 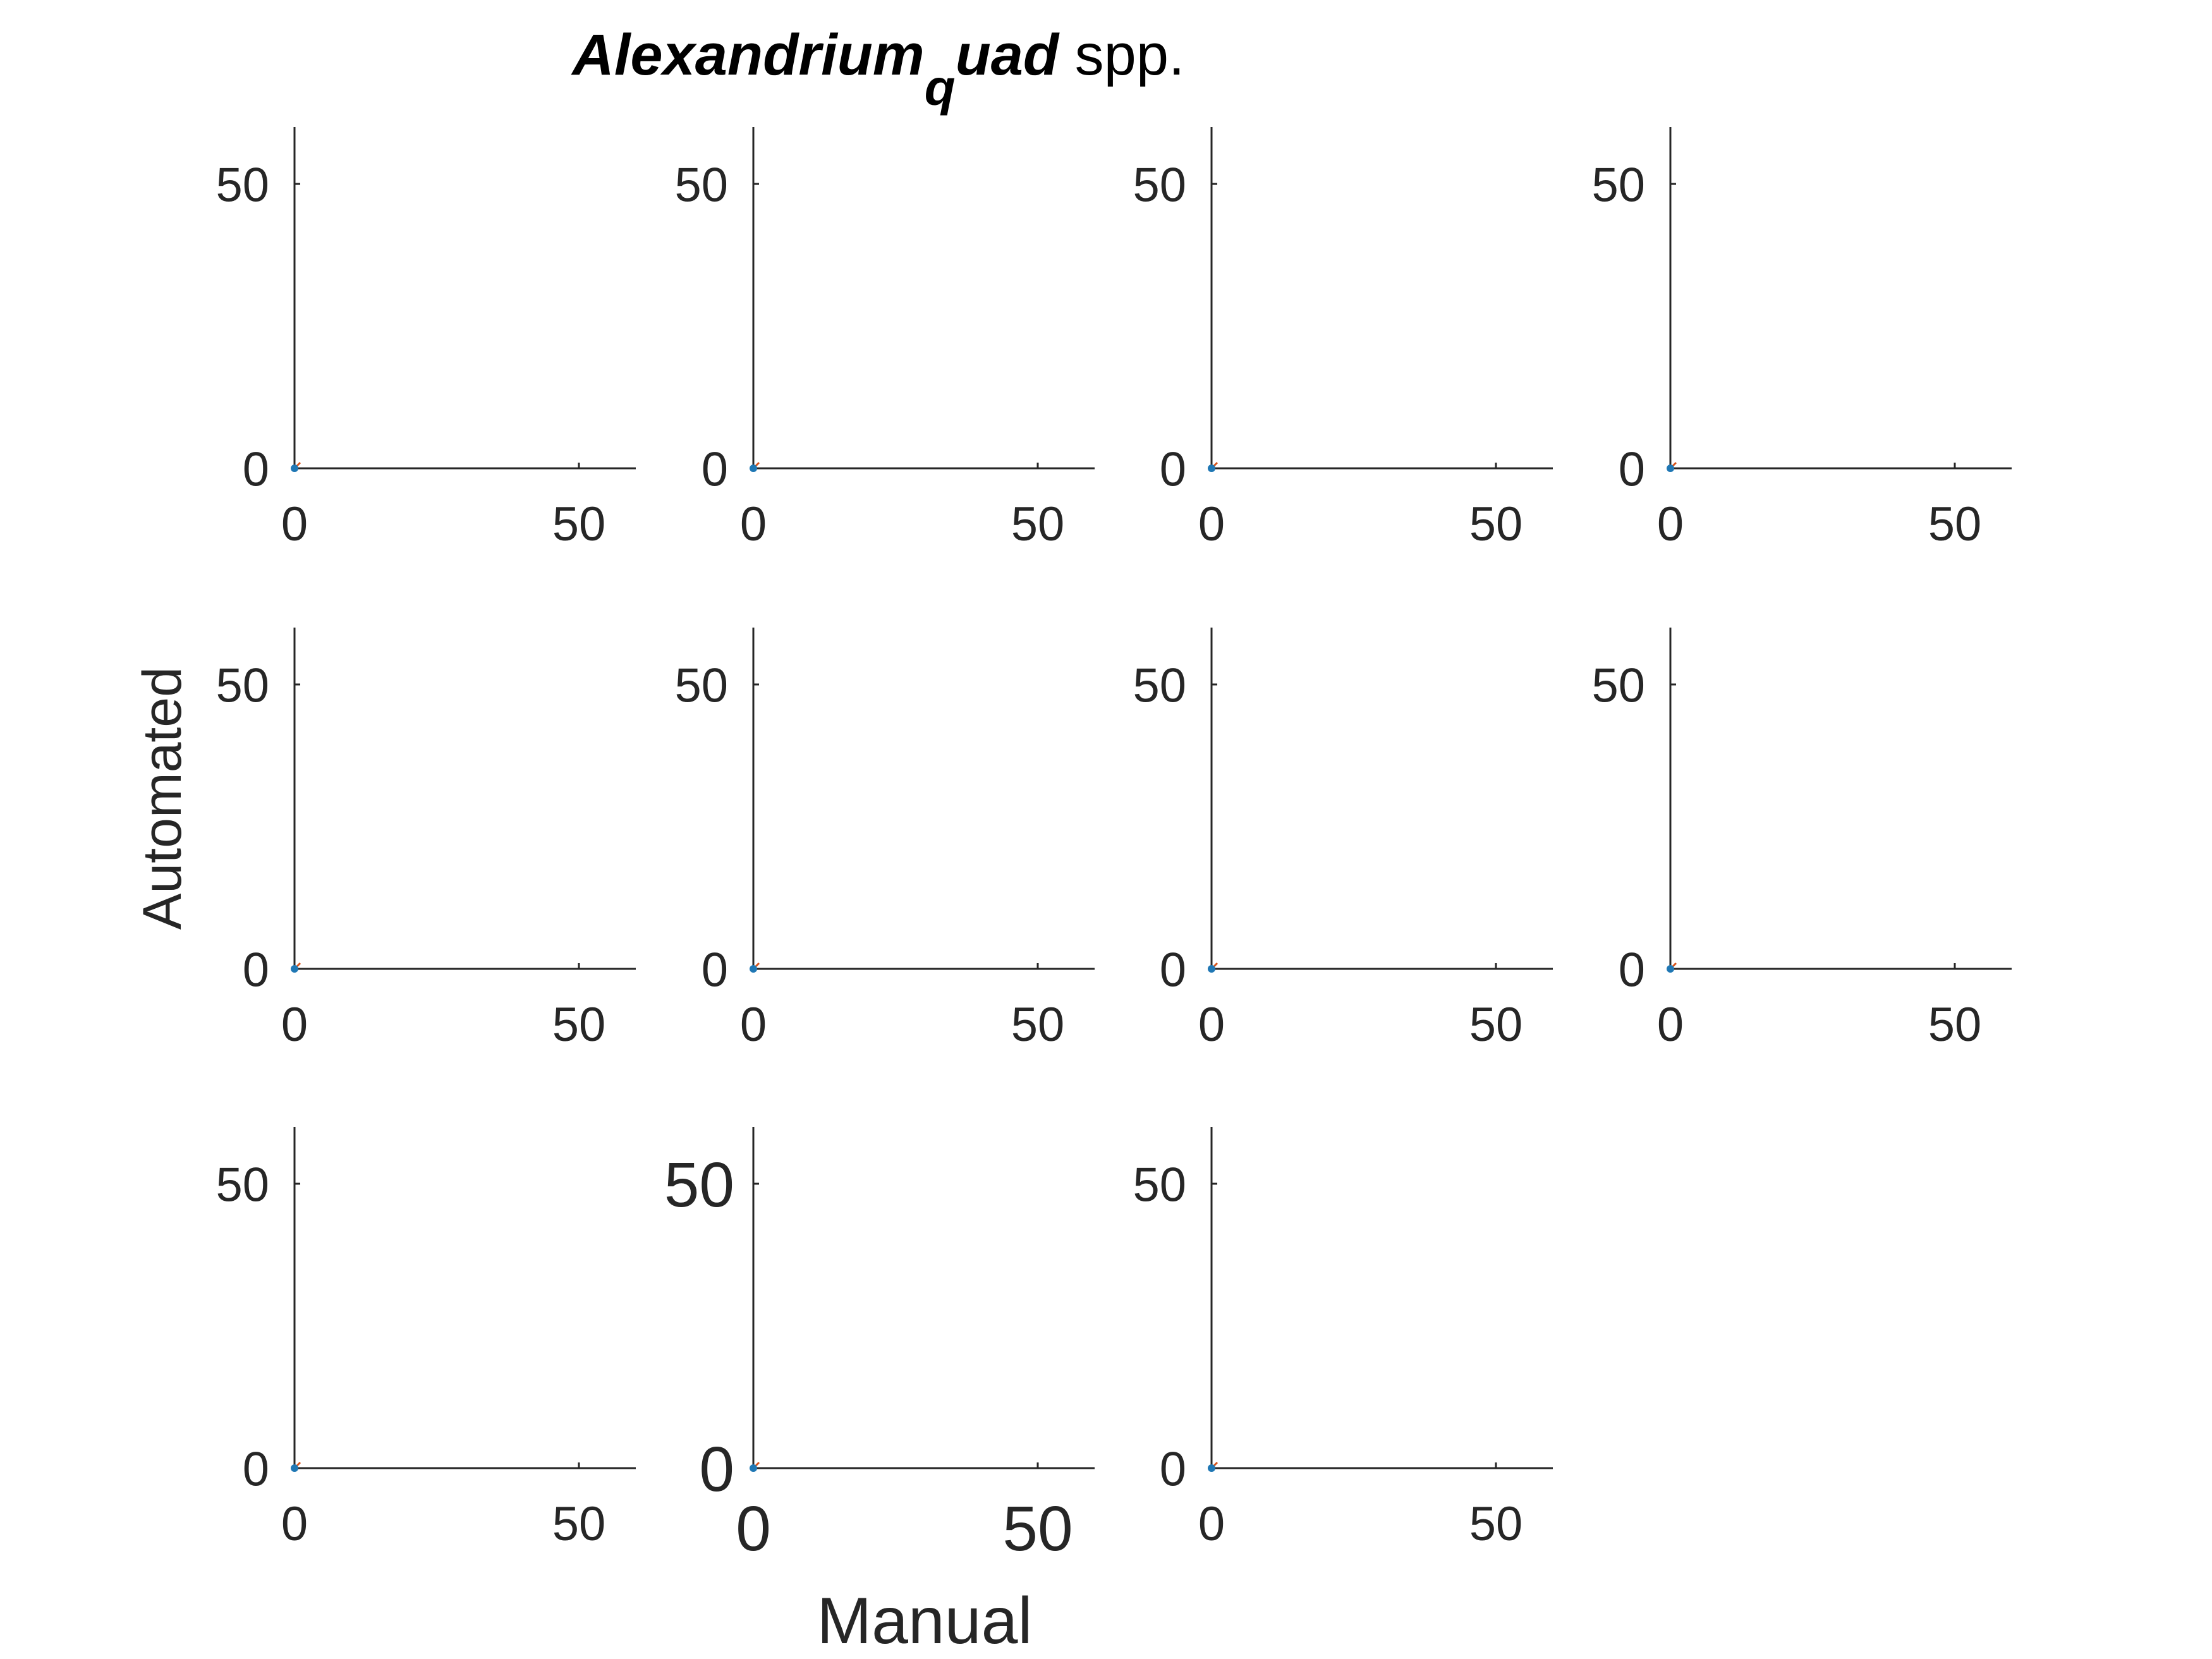 I want to click on subplot-4: 0 50 0 50, so click(x=1801, y=339).